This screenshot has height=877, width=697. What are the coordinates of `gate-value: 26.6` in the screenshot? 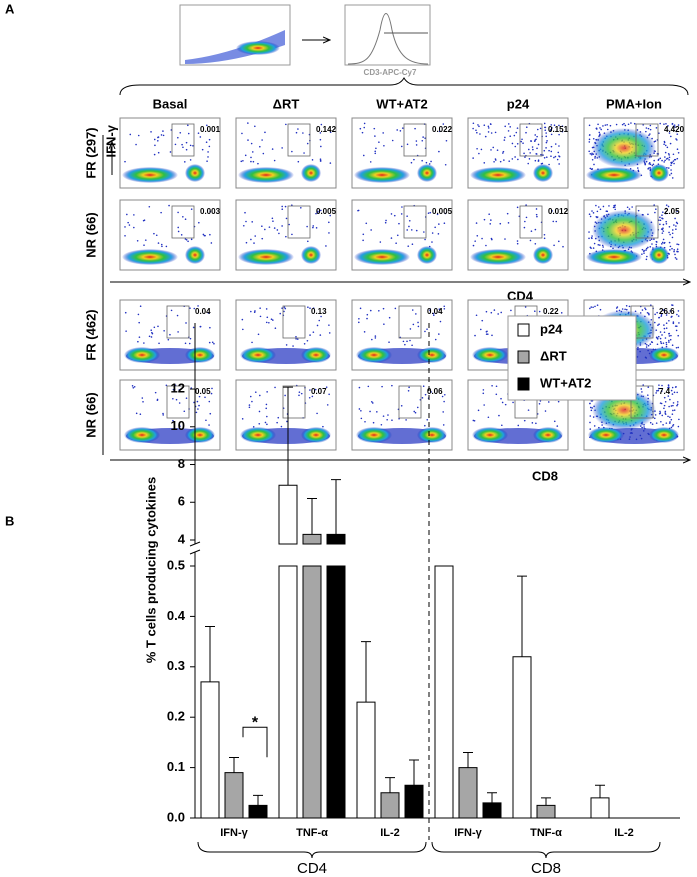 It's located at (667, 311).